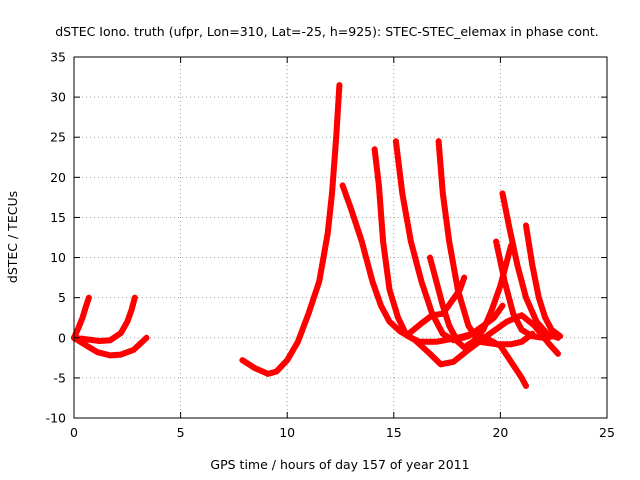 This screenshot has height=480, width=640. What do you see at coordinates (58, 257) in the screenshot?
I see `y-tick-label: 10` at bounding box center [58, 257].